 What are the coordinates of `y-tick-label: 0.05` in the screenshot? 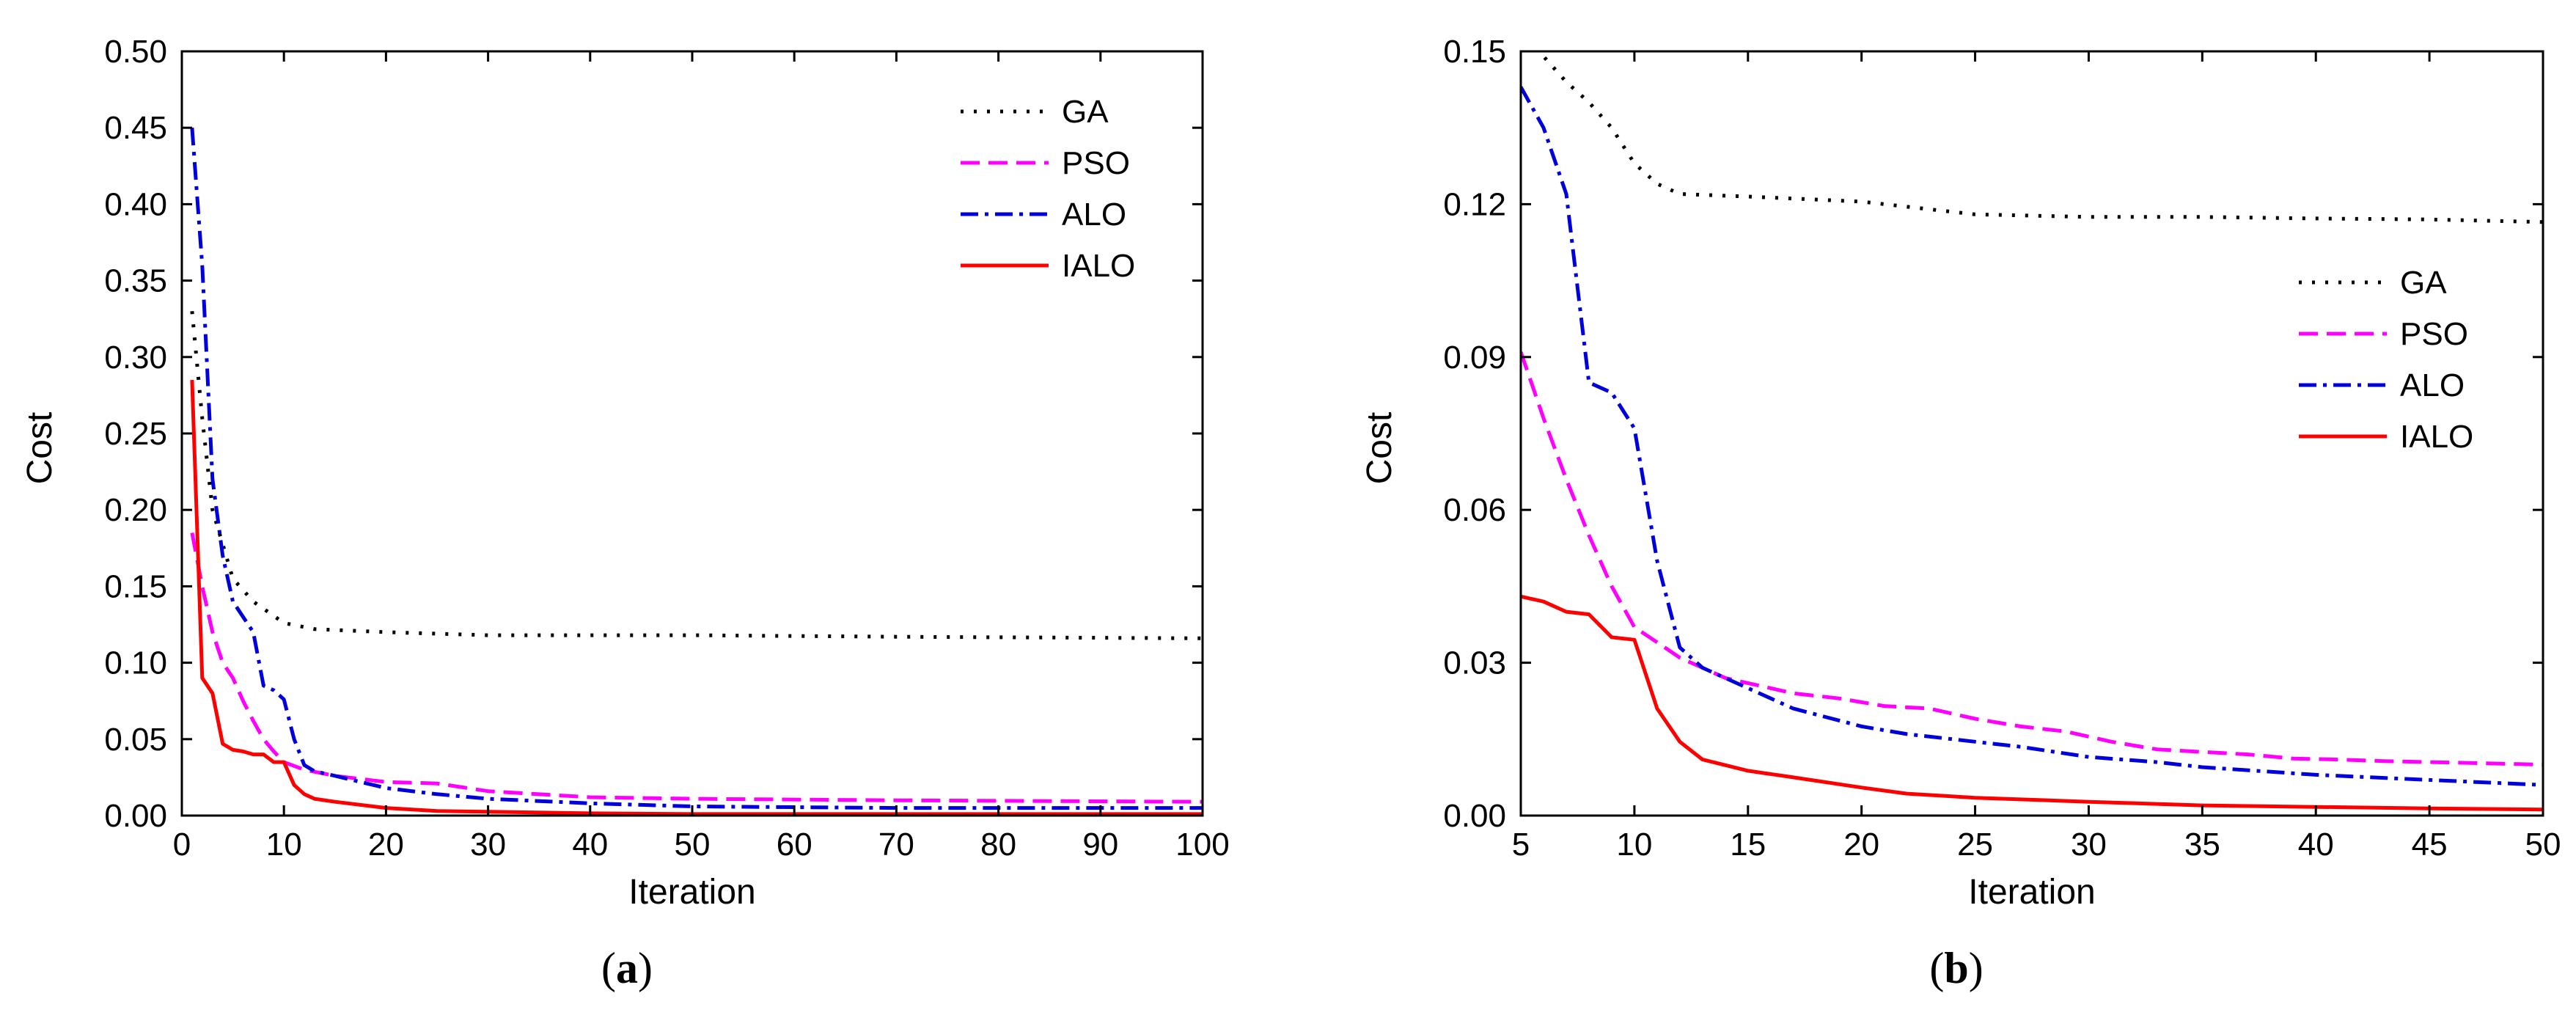 It's located at (135, 740).